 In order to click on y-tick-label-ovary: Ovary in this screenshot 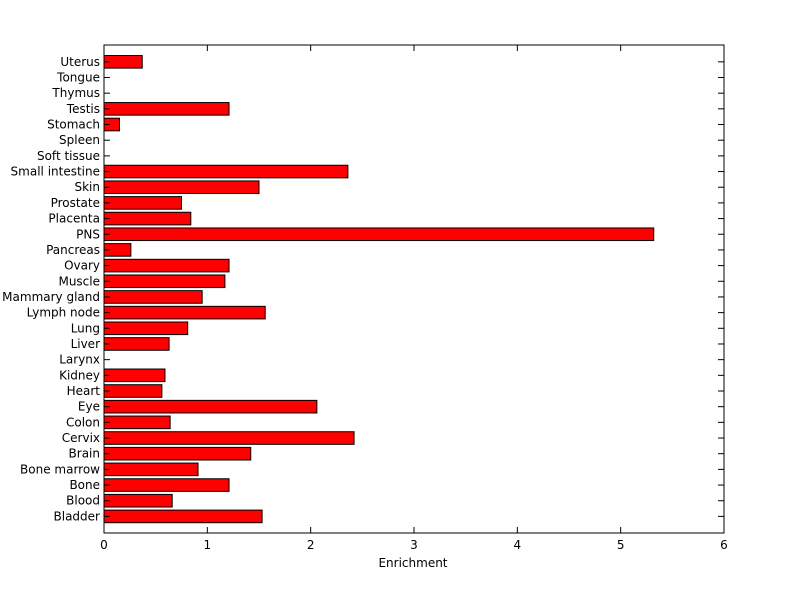, I will do `click(82, 266)`.